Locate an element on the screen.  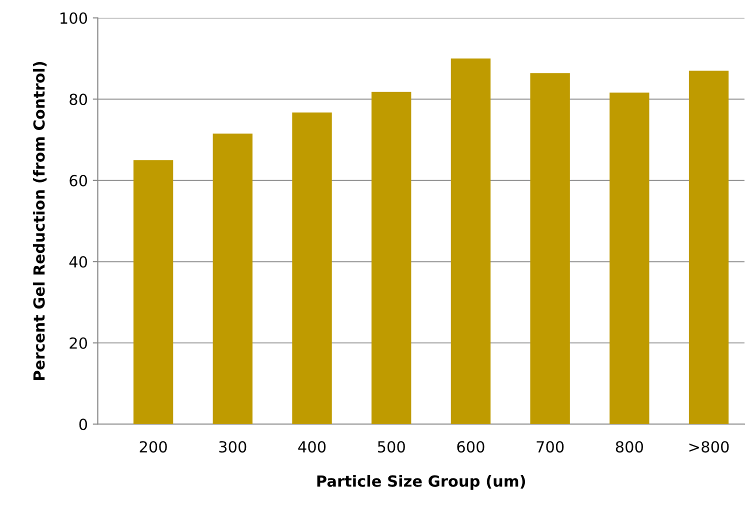
x-tick-label: 300 is located at coordinates (232, 447).